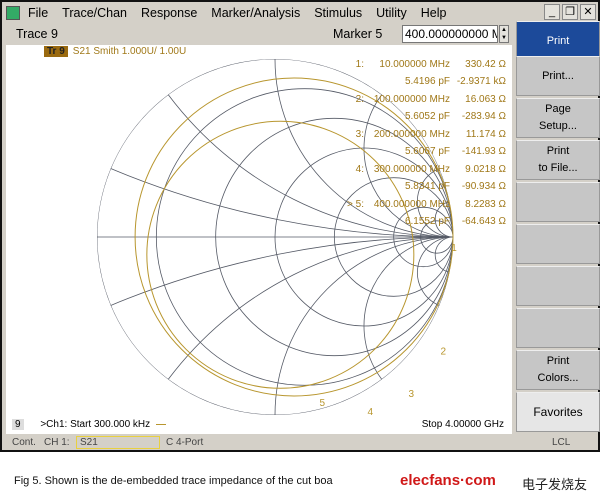 The width and height of the screenshot is (600, 500). What do you see at coordinates (427, 81) in the screenshot?
I see `marker-capacitance: 5.4196 pF` at bounding box center [427, 81].